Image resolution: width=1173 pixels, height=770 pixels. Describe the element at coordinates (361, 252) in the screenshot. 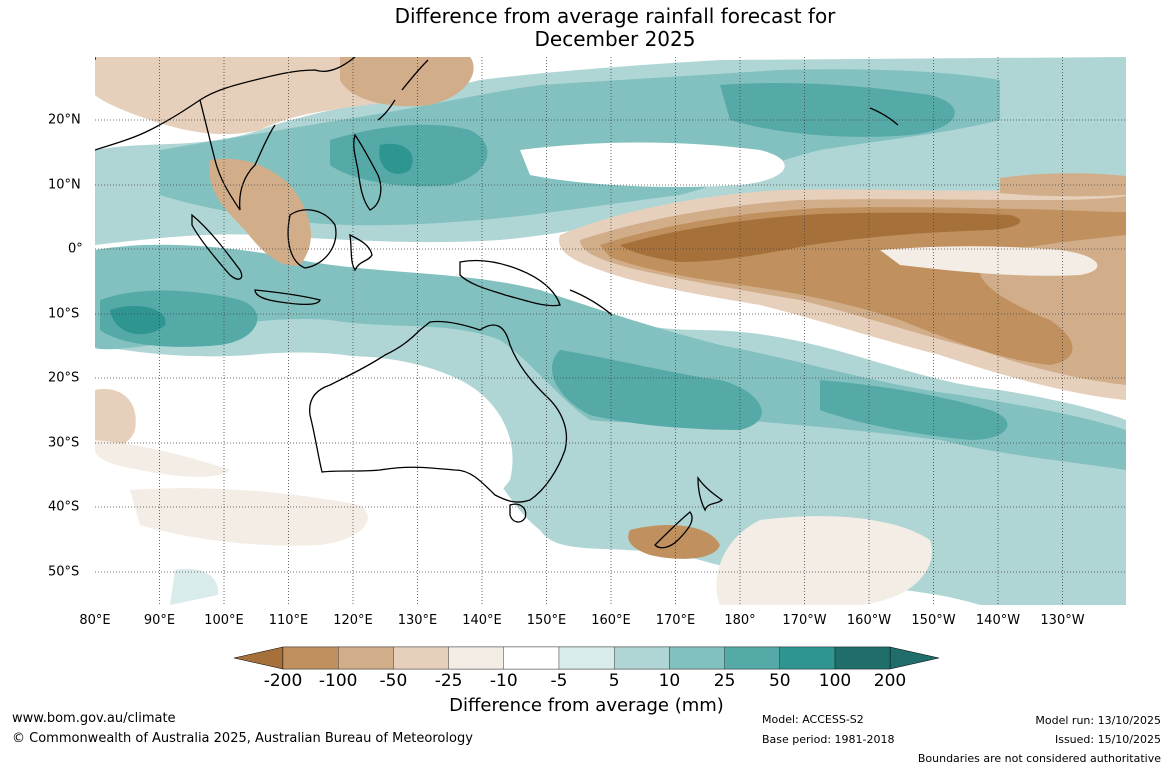

I see `coastline-sulawesi` at that location.